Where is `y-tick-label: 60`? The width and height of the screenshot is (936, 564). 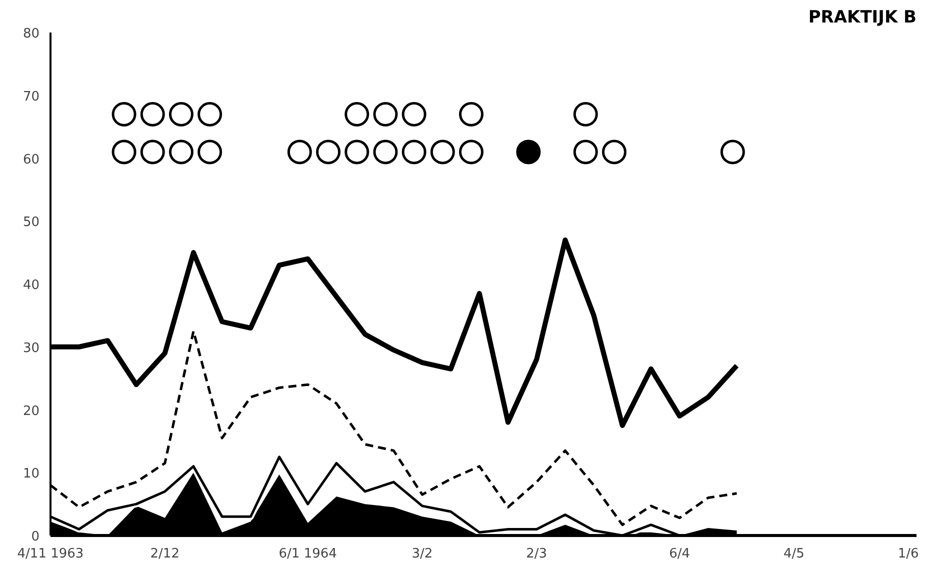
y-tick-label: 60 is located at coordinates (31, 160).